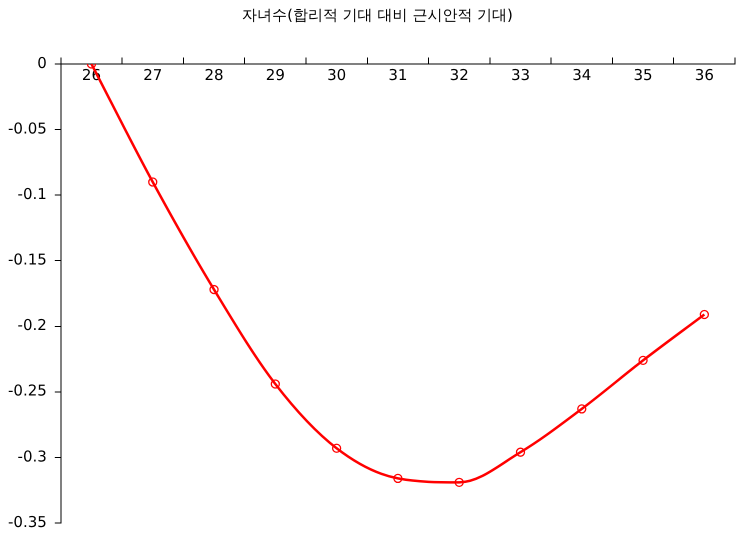 This screenshot has width=755, height=545. What do you see at coordinates (704, 75) in the screenshot?
I see `x-tick-label: 36` at bounding box center [704, 75].